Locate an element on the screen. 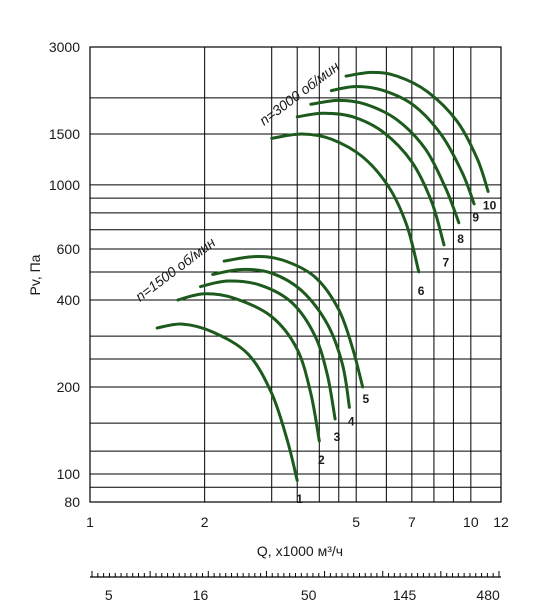  x-tick-label: 2 is located at coordinates (205, 522).